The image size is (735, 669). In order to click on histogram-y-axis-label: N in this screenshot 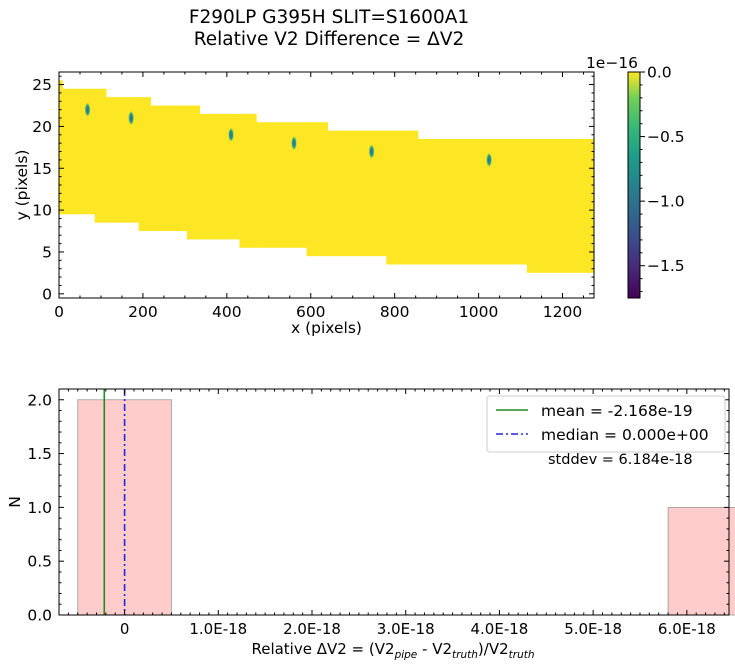, I will do `click(15, 502)`.